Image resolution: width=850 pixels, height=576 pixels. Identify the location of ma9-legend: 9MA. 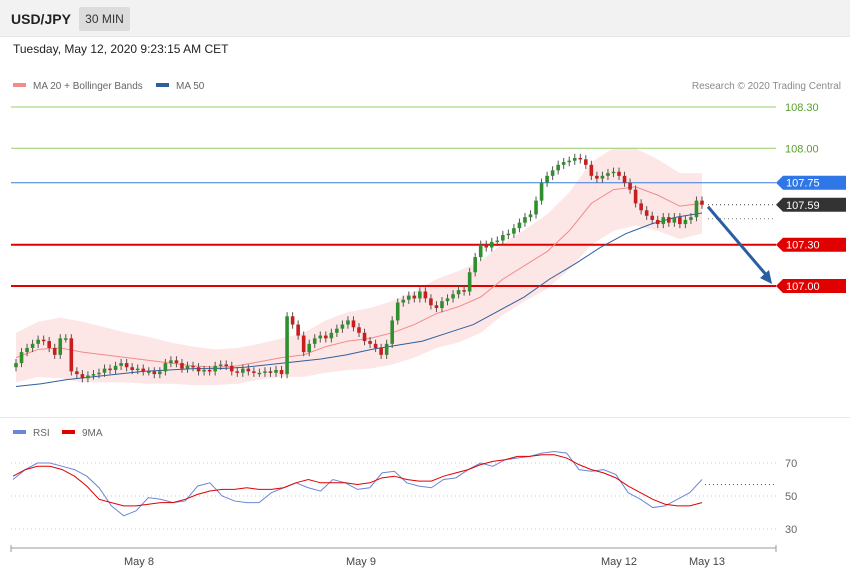
(82, 433).